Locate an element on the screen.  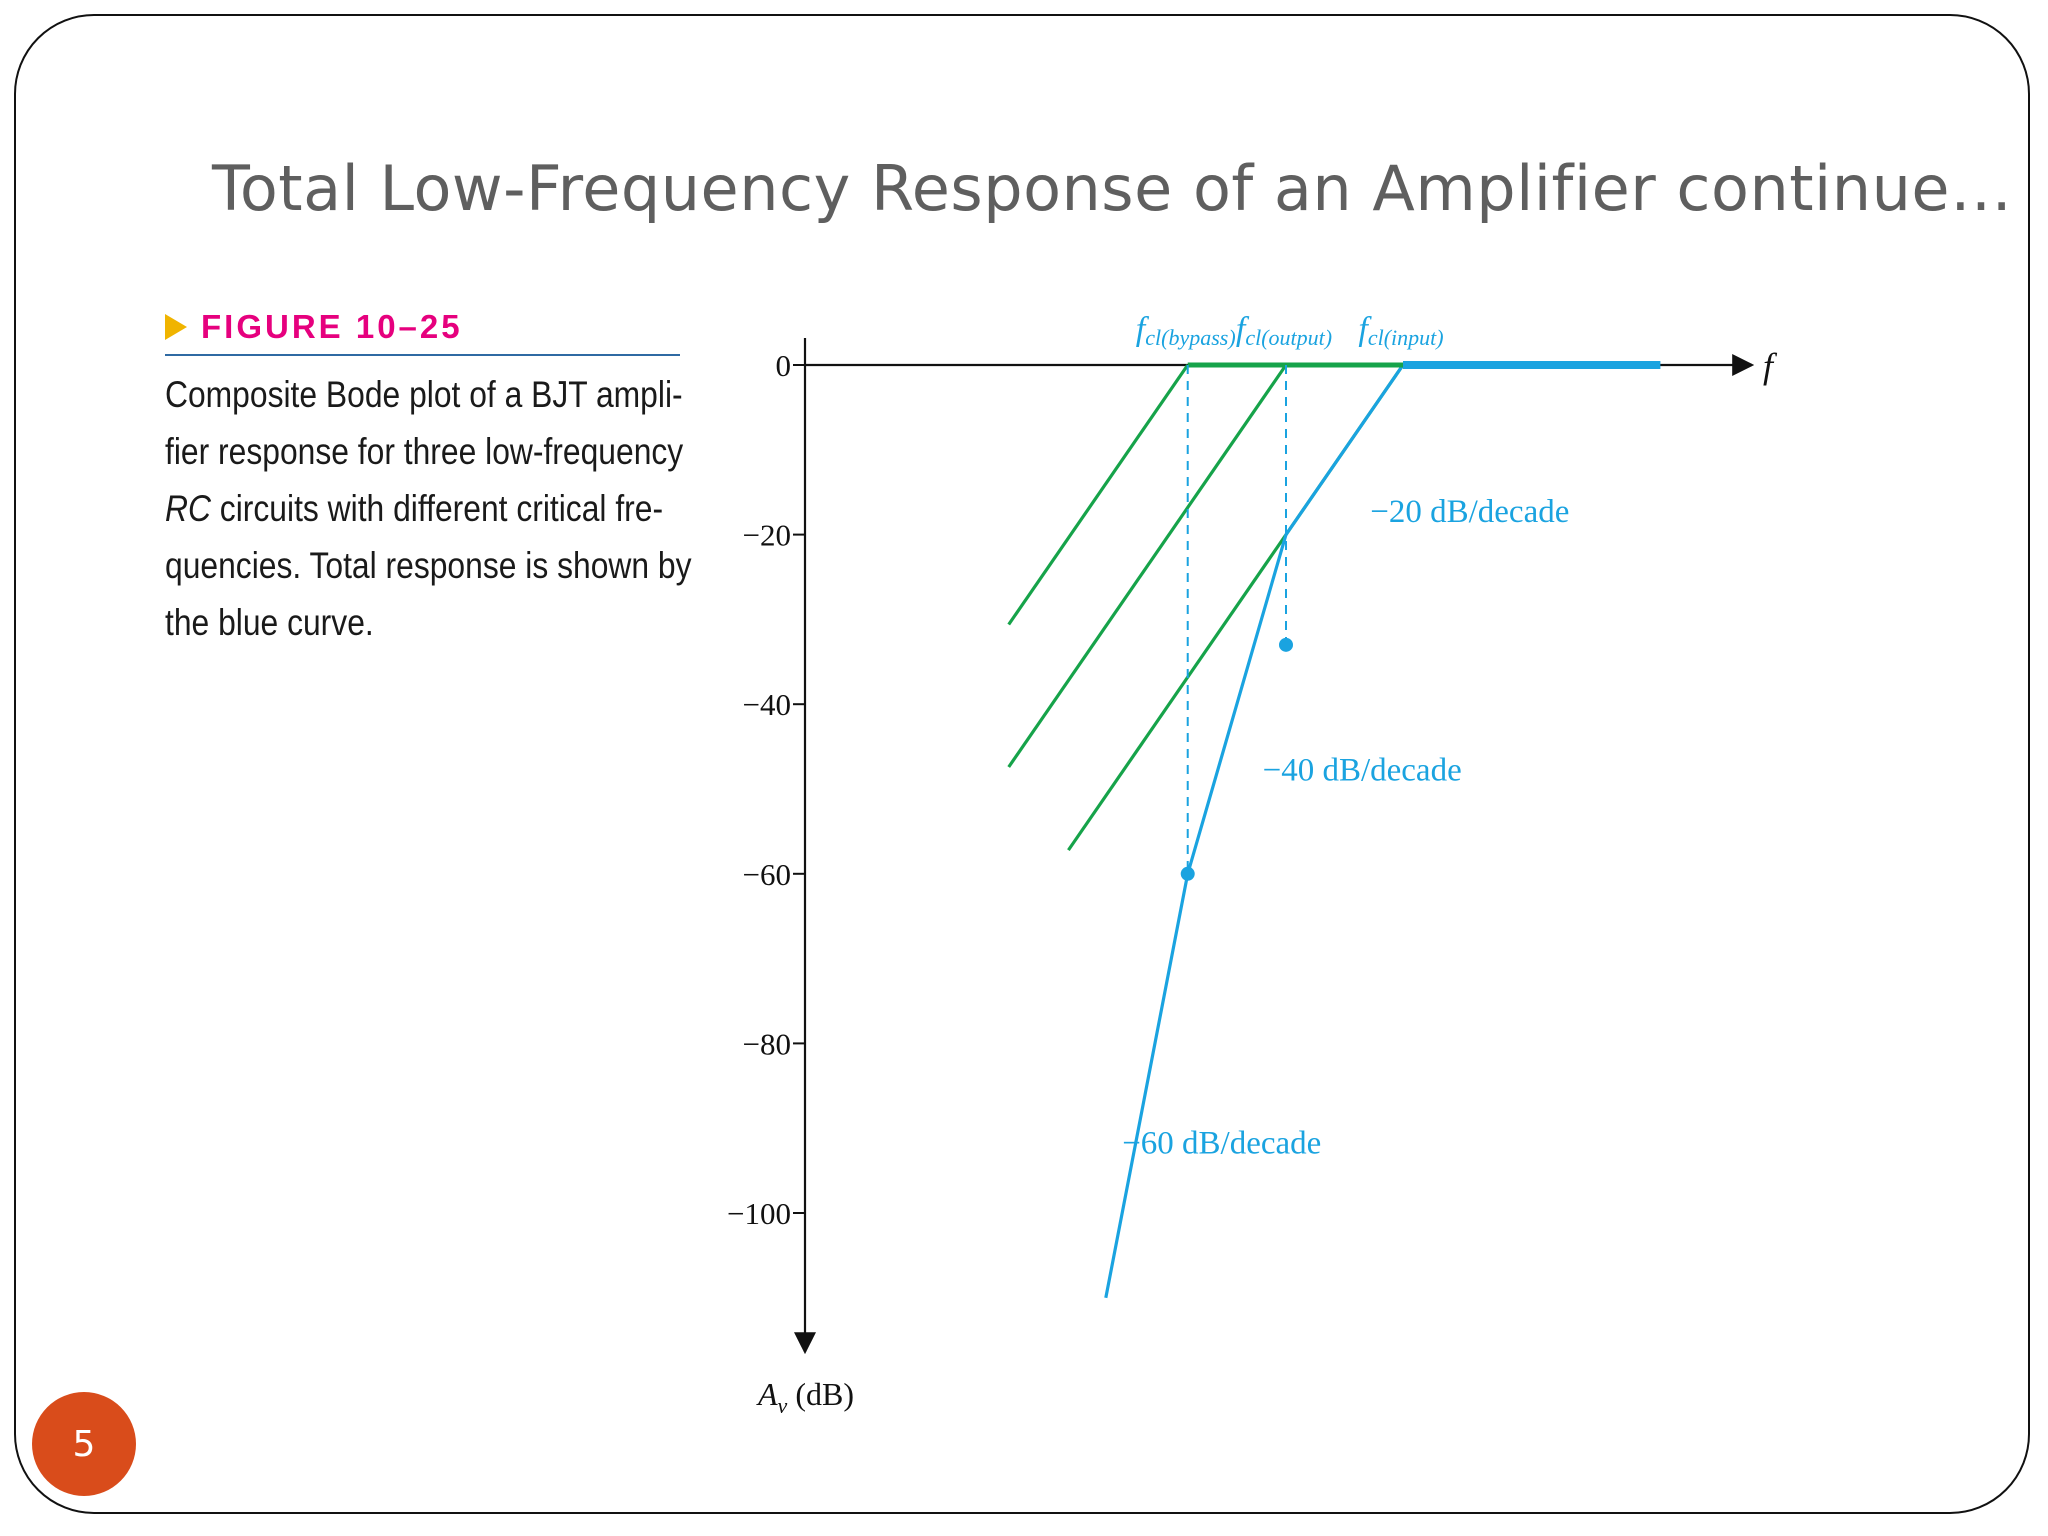
critical-frequency-label: fcl(input) is located at coordinates (1400, 330).